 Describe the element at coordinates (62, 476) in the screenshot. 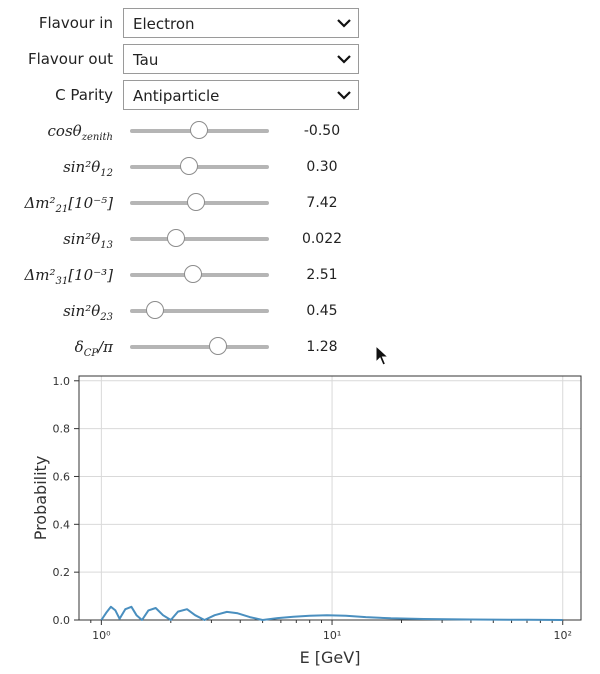

I see `y-tick-label: 0.6` at that location.